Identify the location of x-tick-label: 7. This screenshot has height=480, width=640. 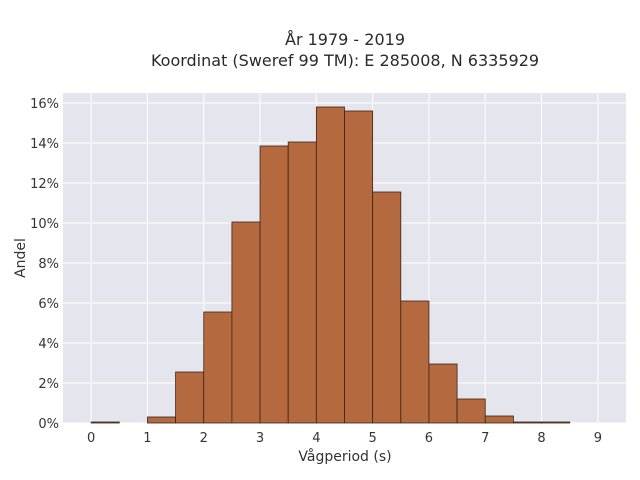
(485, 438).